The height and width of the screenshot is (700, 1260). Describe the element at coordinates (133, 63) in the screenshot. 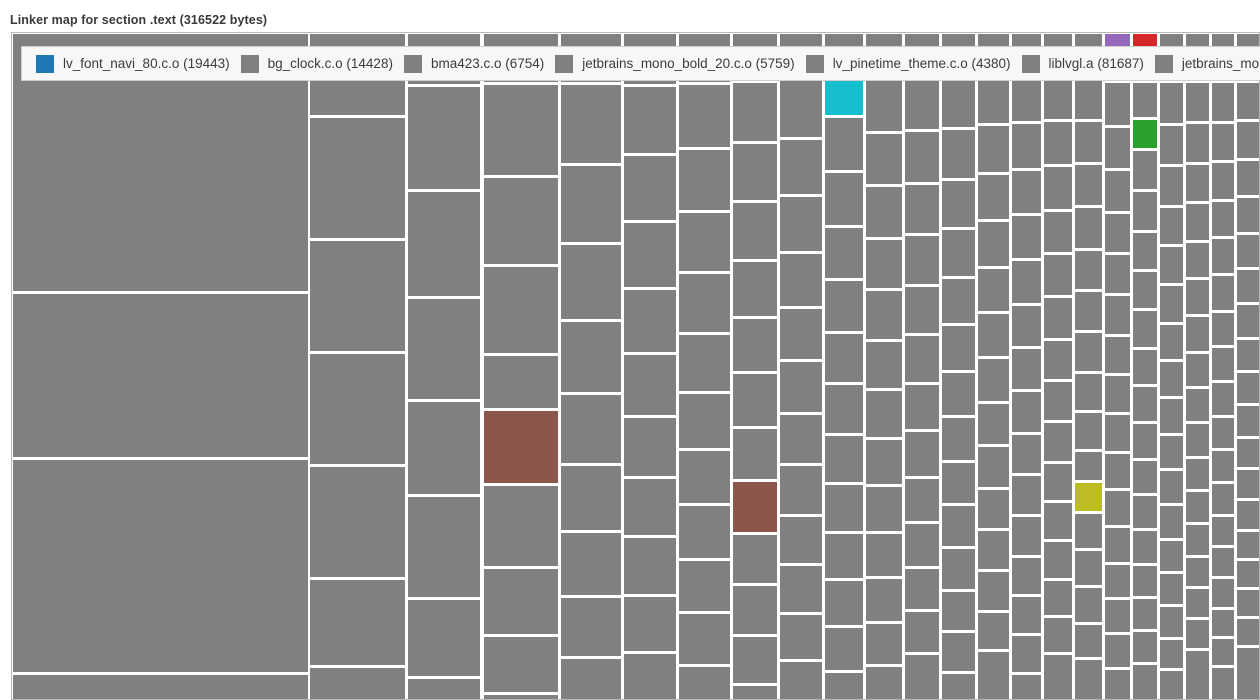

I see `legend-item: lv_font_navi_80.c.o (19443)` at that location.